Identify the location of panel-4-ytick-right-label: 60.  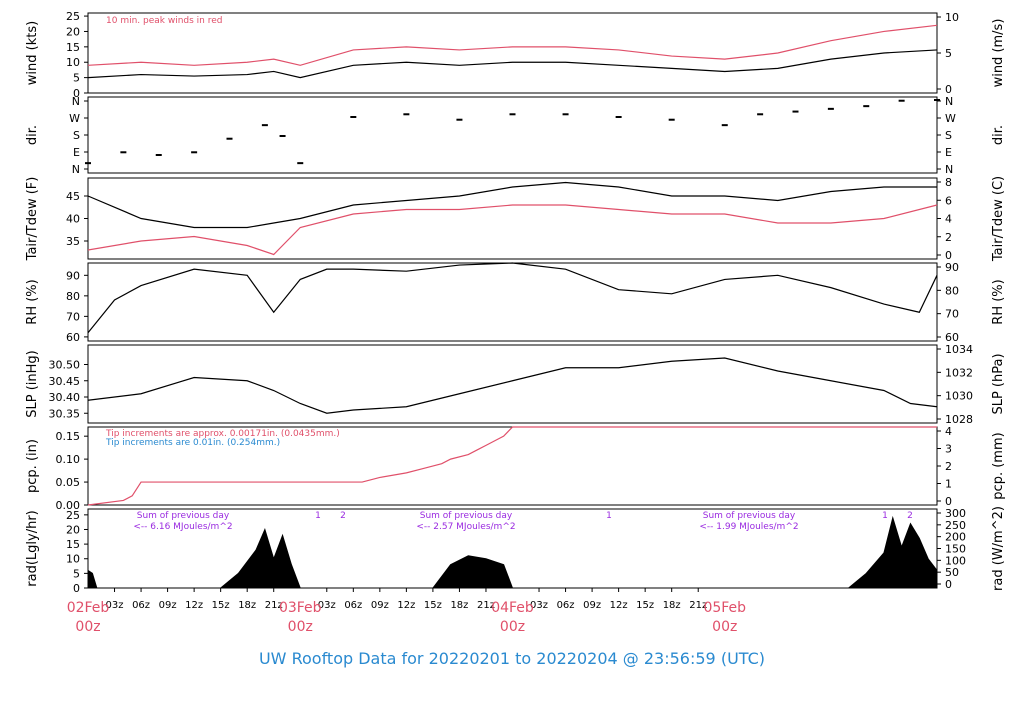
(952, 337).